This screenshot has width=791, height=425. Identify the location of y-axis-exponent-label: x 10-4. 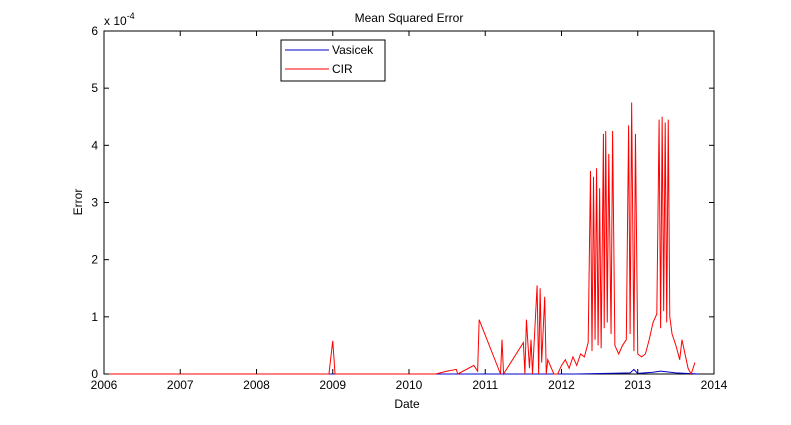
(119, 19).